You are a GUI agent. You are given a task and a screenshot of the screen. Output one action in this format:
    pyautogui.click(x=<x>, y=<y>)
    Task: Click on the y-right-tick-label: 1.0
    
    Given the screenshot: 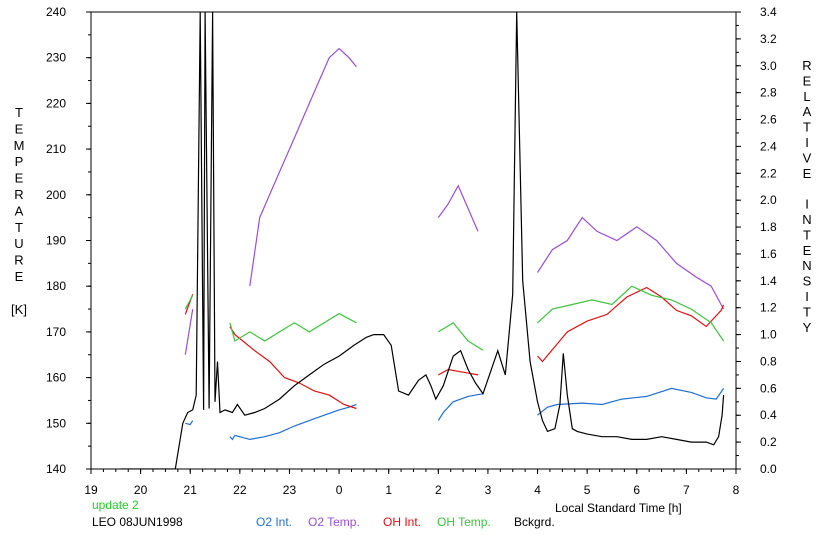 What is the action you would take?
    pyautogui.click(x=768, y=335)
    